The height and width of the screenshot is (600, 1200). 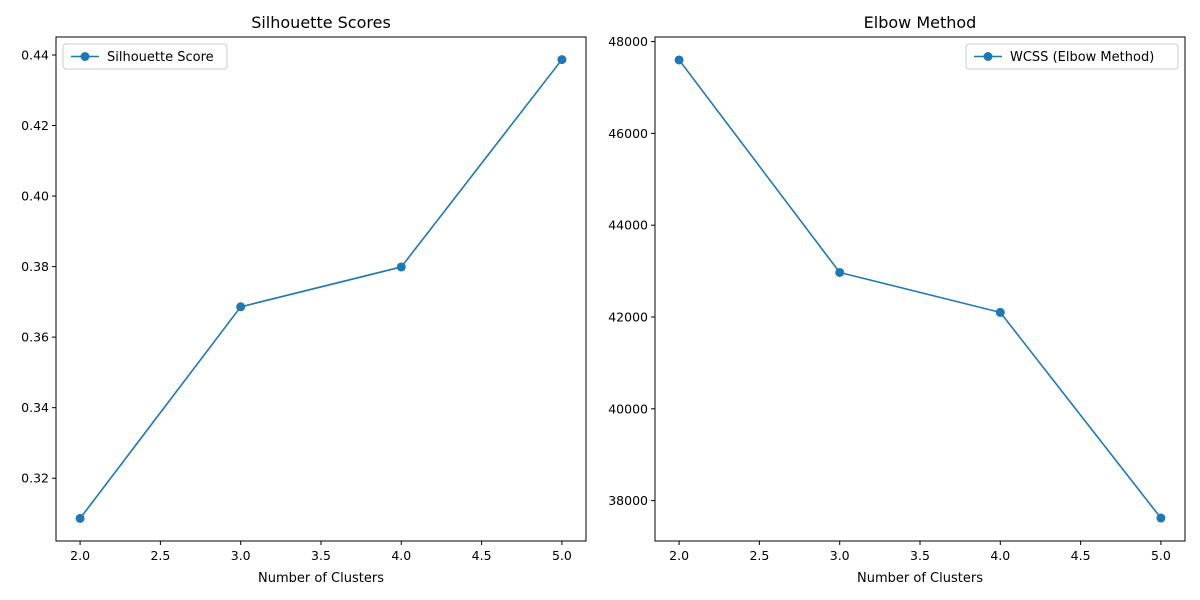 I want to click on y-tick-label: 40000, so click(x=628, y=408).